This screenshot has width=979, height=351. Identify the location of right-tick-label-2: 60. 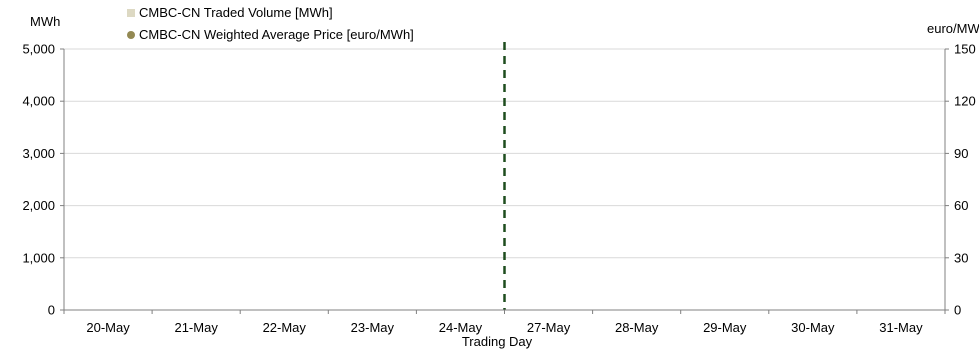
(961, 205).